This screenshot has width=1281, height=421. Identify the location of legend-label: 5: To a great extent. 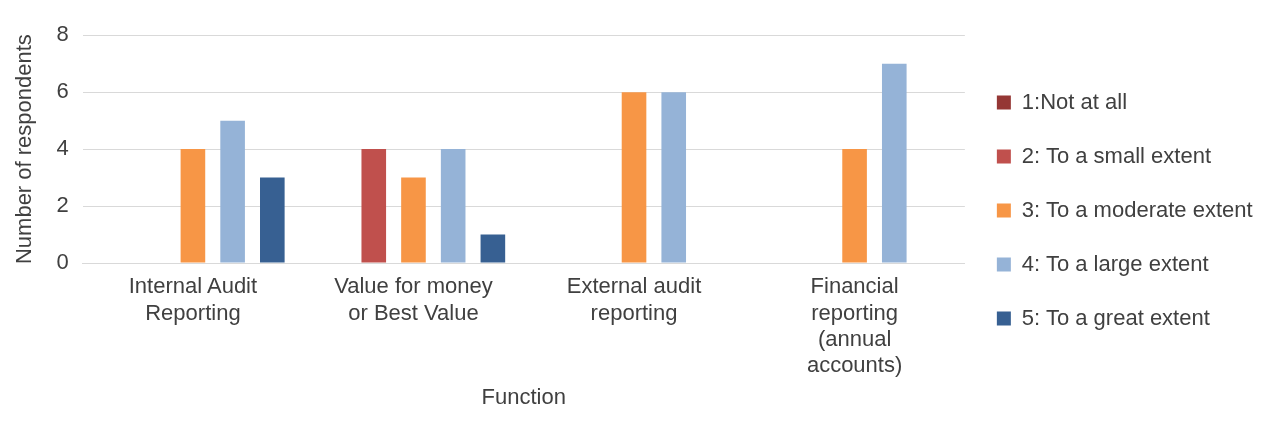
(1115, 317).